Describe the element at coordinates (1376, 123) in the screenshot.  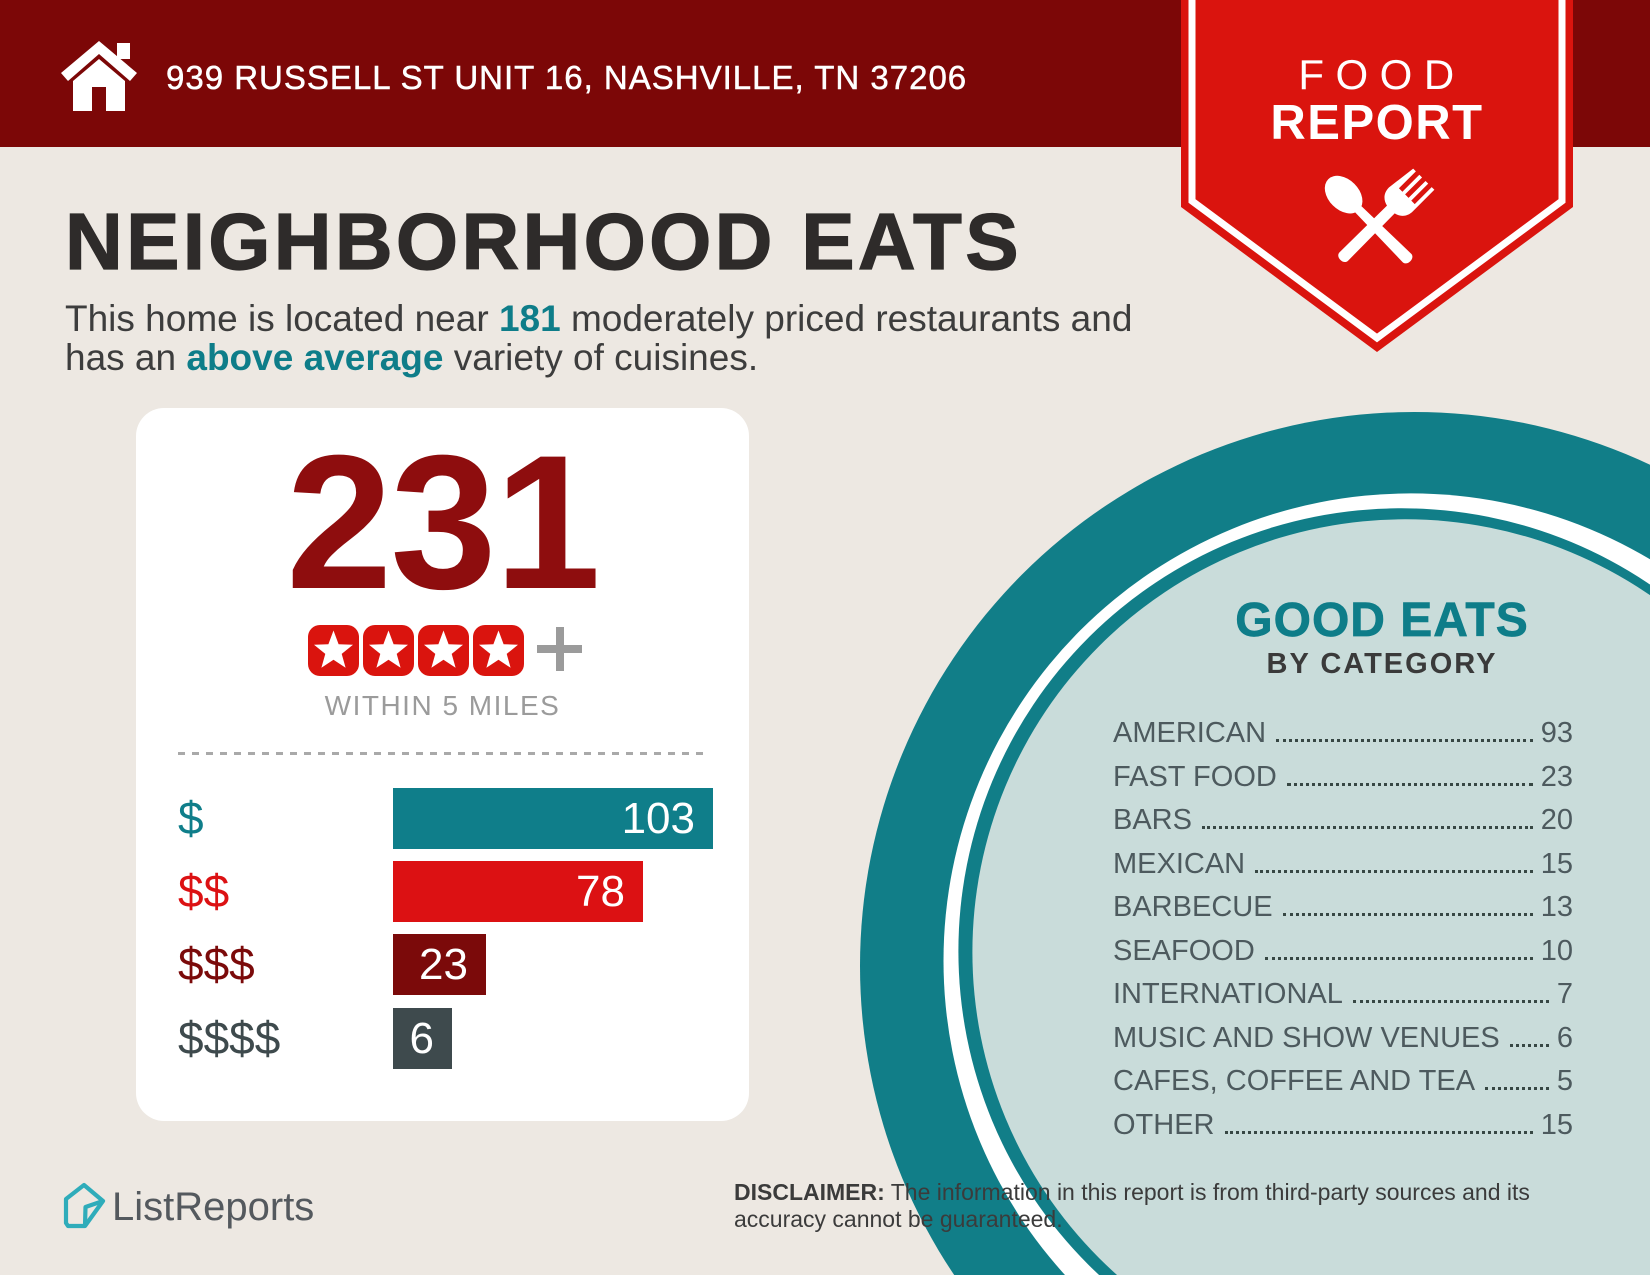
I see `svg-text: REPORT` at that location.